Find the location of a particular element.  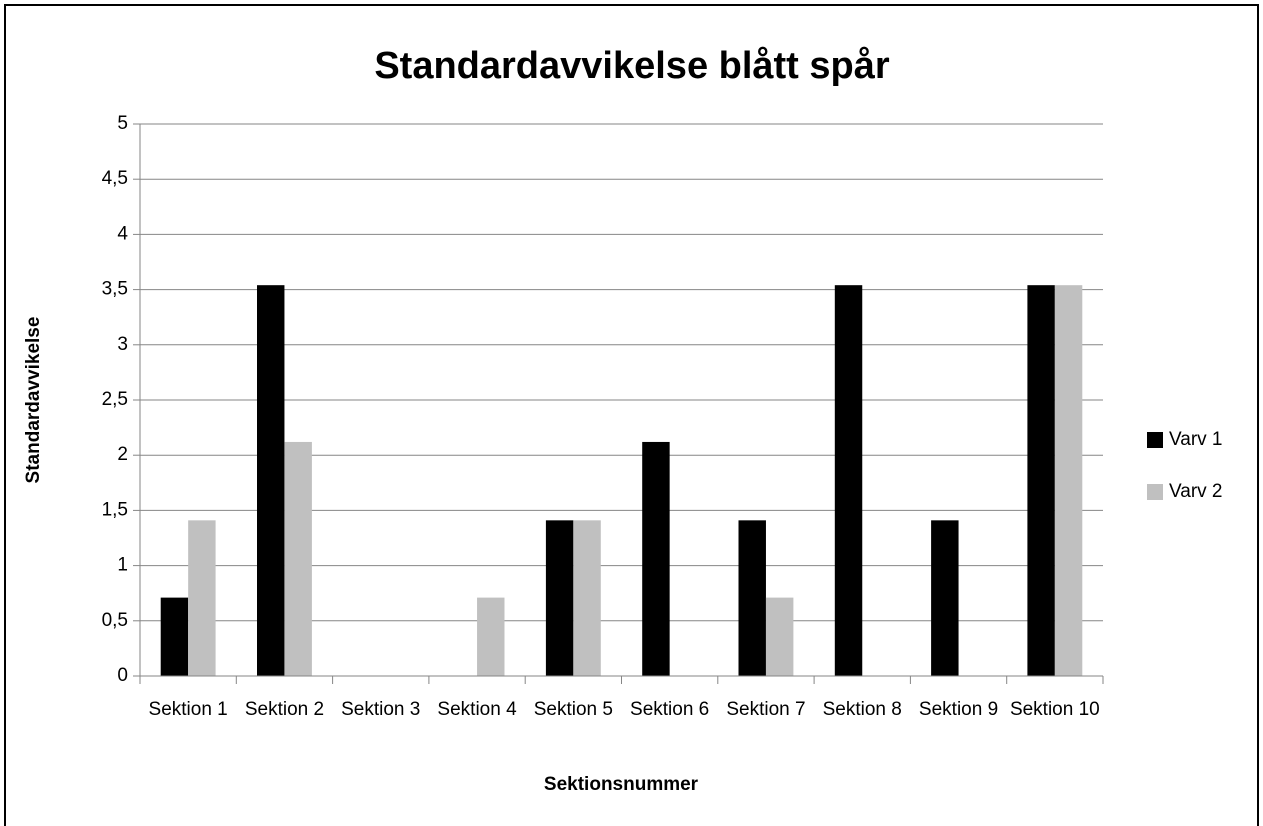

y-tick-label: 0,5 is located at coordinates (115, 620).